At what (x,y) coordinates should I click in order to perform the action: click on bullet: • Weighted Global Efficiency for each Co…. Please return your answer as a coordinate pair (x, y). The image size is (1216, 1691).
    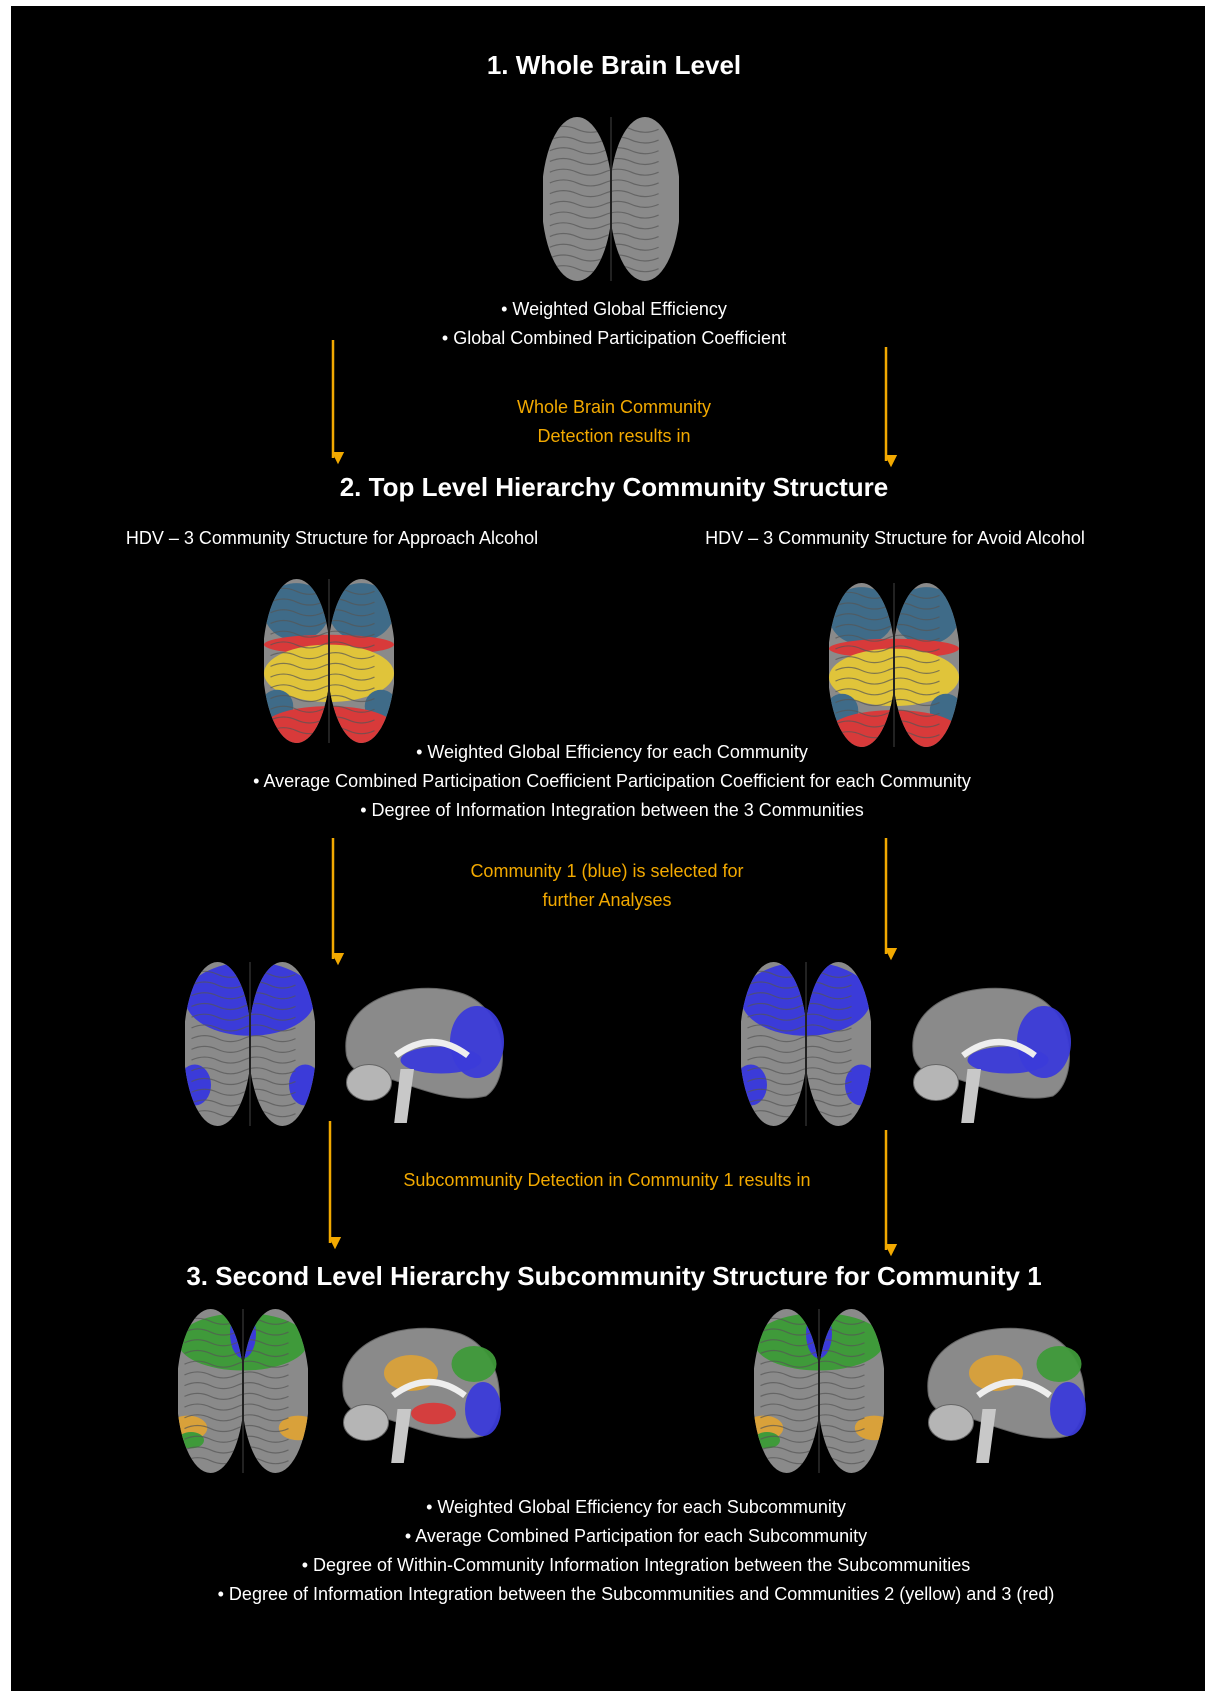
    Looking at the image, I should click on (612, 752).